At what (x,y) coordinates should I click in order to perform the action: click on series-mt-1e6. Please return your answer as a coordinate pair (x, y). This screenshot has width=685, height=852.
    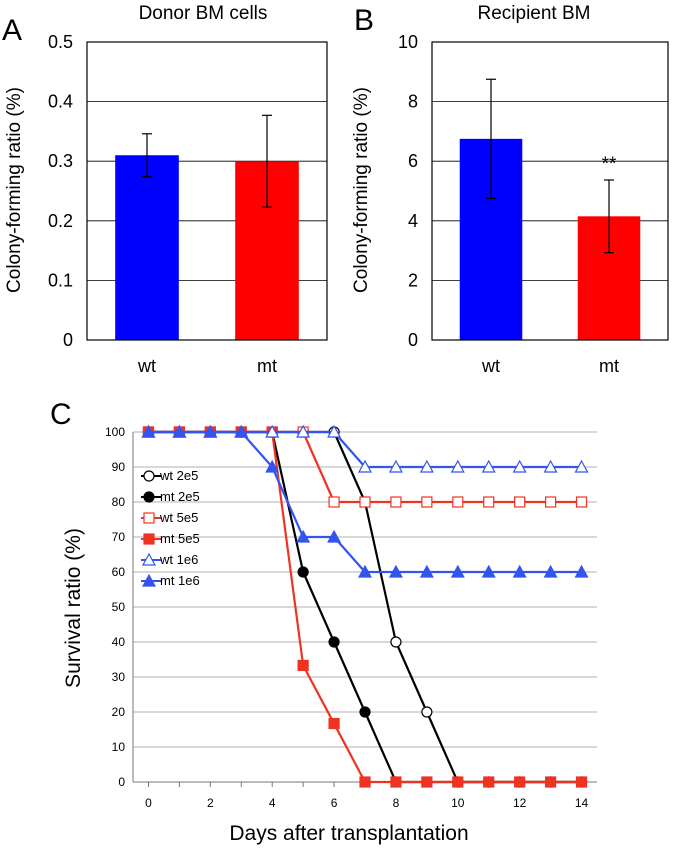
    Looking at the image, I should click on (365, 501).